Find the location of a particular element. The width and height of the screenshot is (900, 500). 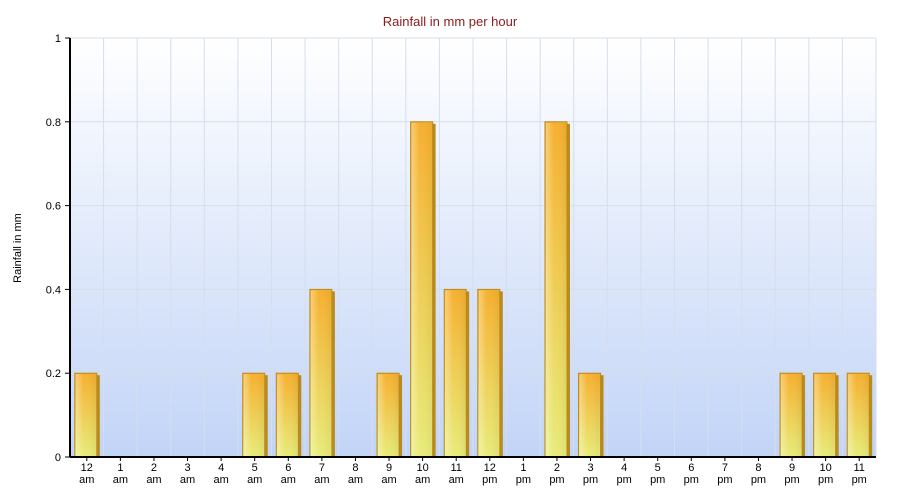

chart-title: Rainfall in mm per hour is located at coordinates (450, 21).